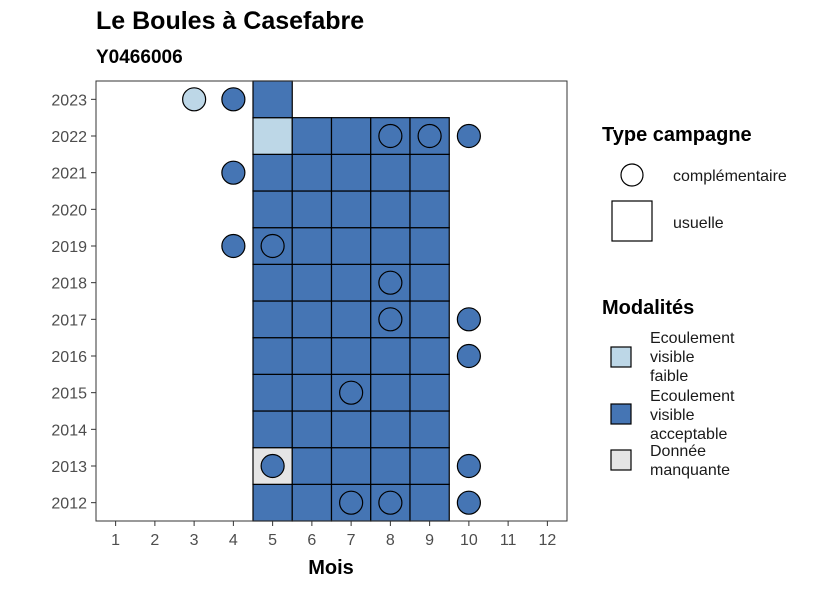  What do you see at coordinates (69, 174) in the screenshot?
I see `y-tick-label: 2021` at bounding box center [69, 174].